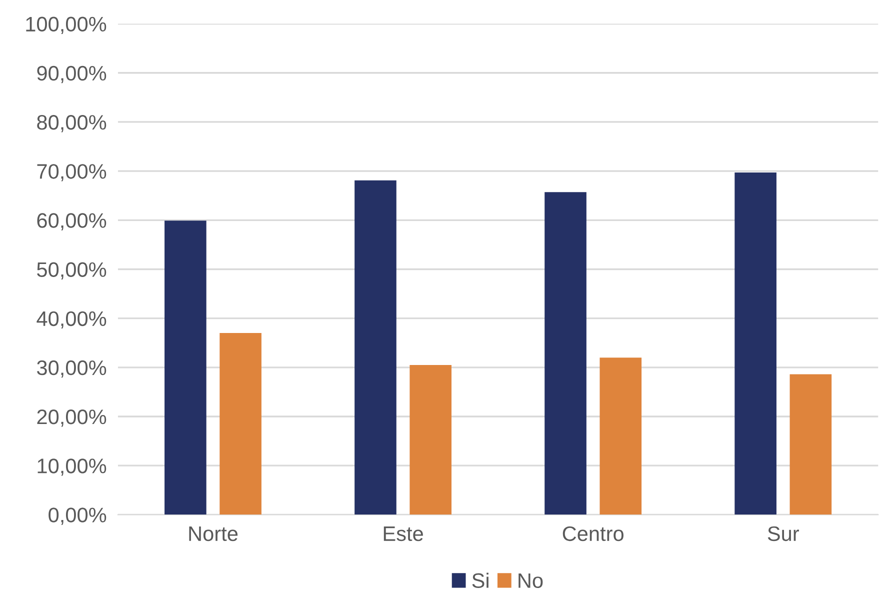 The image size is (887, 595). I want to click on x-tick-label: Norte, so click(213, 534).